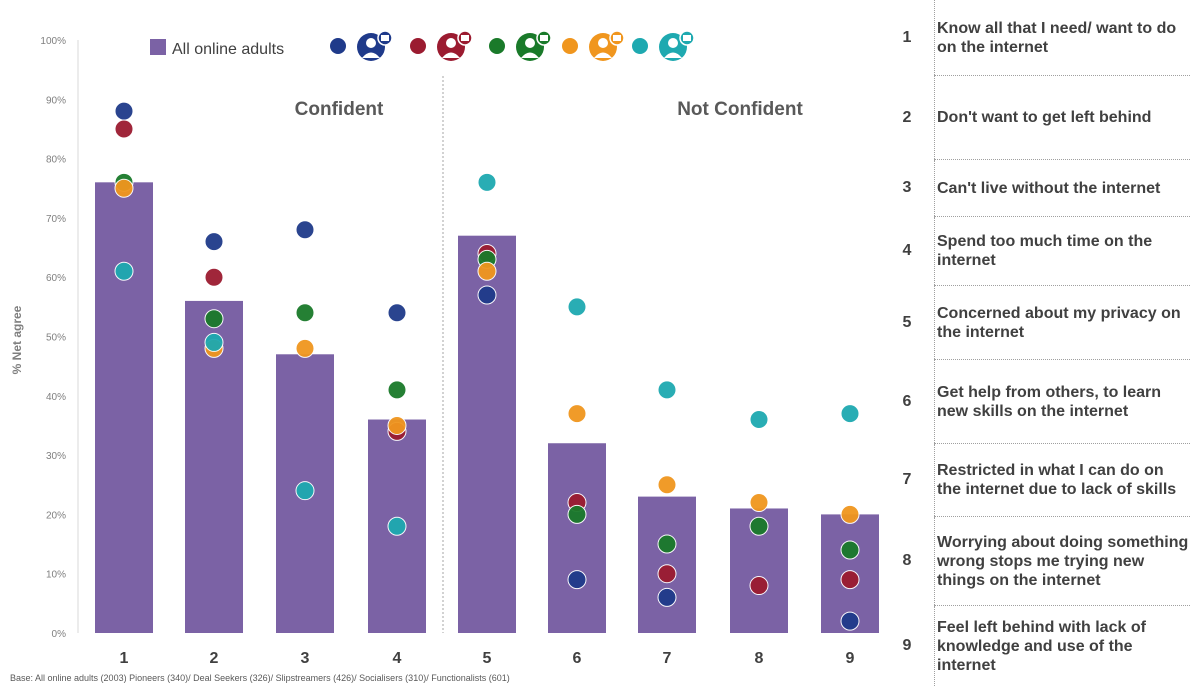 This screenshot has width=1190, height=686. Describe the element at coordinates (607, 45) in the screenshot. I see `socialisers-icon` at that location.